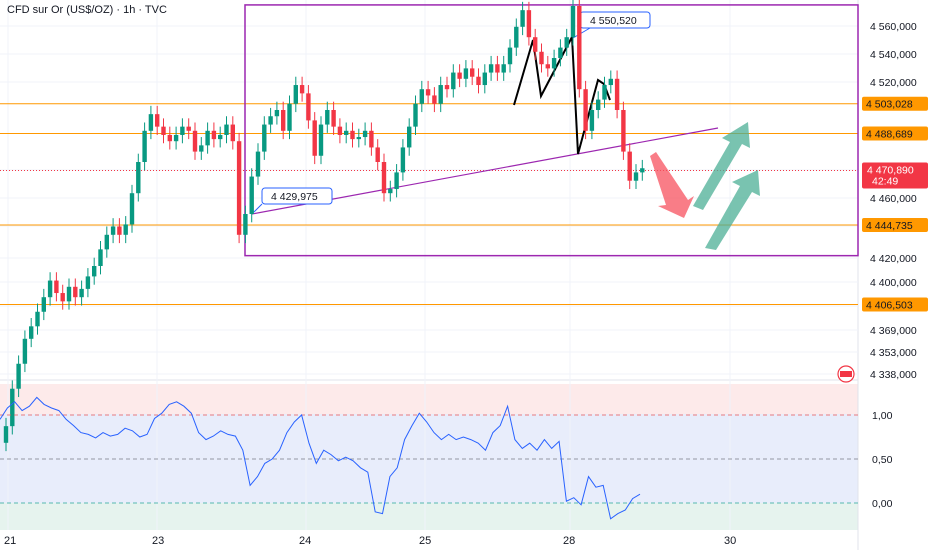 This screenshot has width=932, height=550. I want to click on osc-oversold-zone, so click(429, 516).